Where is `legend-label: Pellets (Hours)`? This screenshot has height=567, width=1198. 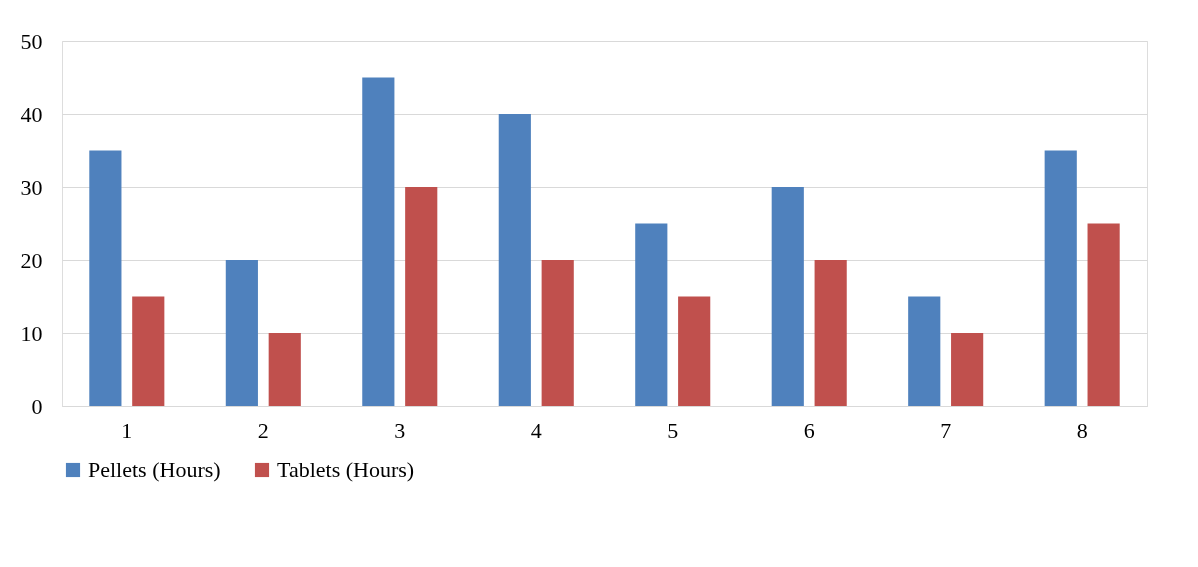
legend-label: Pellets (Hours) is located at coordinates (154, 469).